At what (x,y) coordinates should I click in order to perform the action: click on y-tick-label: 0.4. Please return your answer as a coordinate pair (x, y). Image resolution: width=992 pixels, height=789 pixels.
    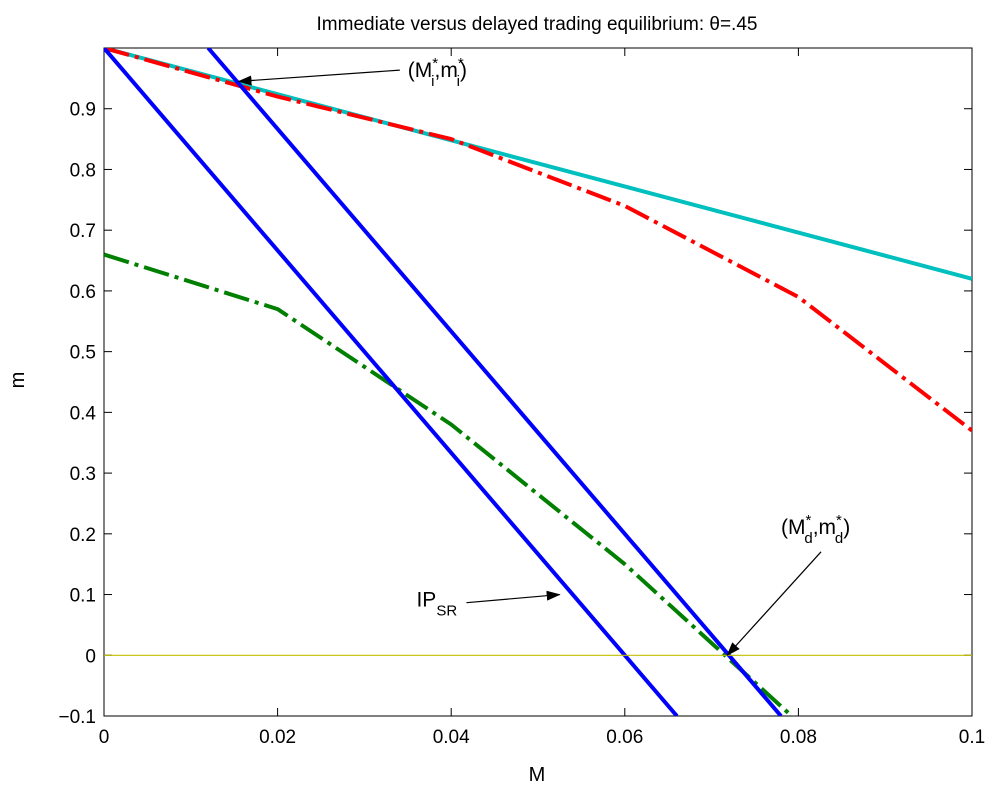
    Looking at the image, I should click on (83, 413).